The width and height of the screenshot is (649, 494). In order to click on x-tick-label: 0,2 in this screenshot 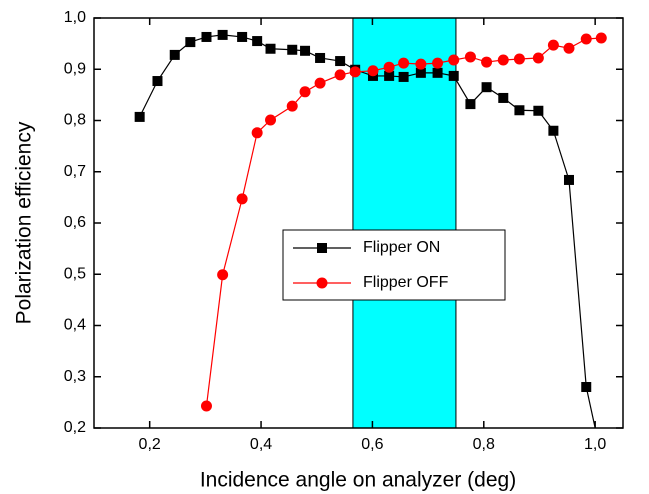, I will do `click(150, 444)`.